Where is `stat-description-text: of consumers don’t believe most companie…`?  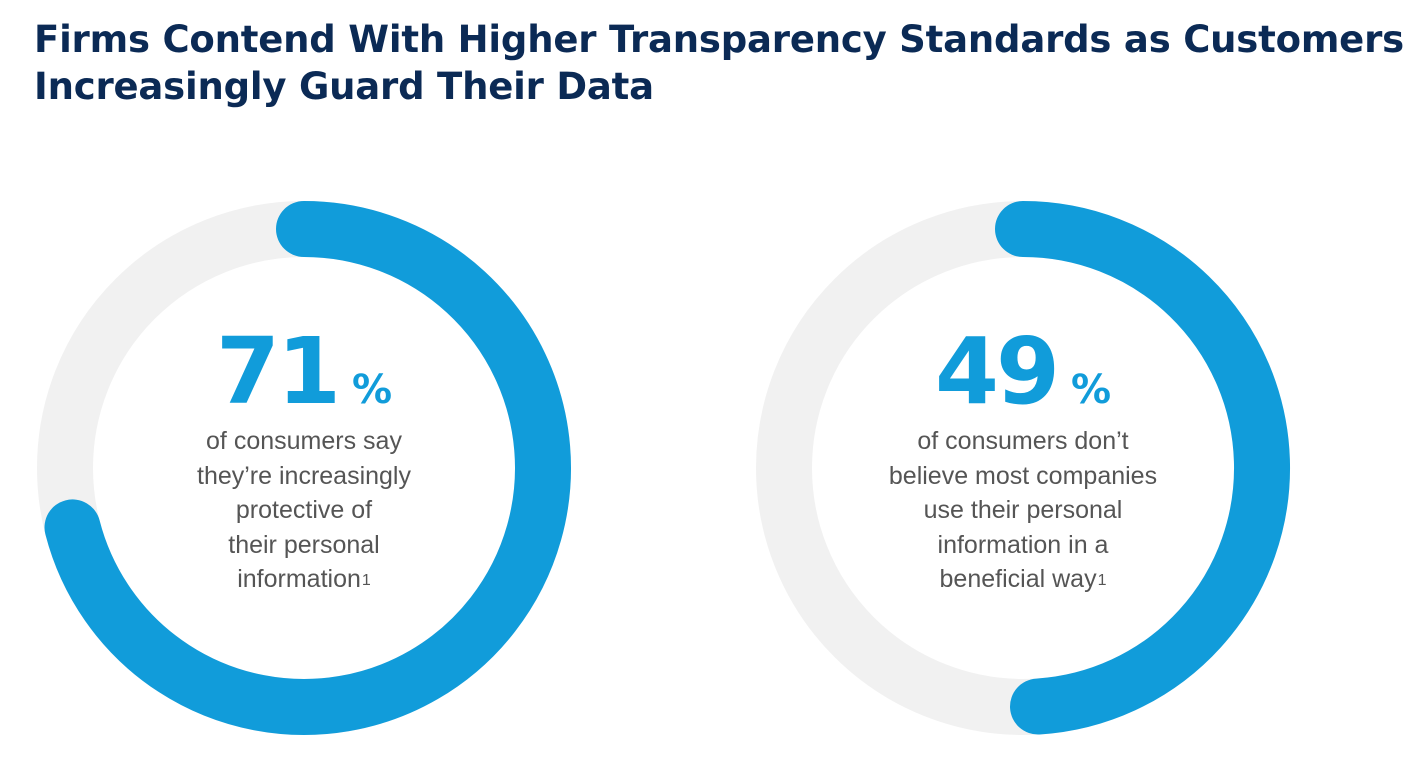 stat-description-text: of consumers don’t believe most companie… is located at coordinates (1023, 510).